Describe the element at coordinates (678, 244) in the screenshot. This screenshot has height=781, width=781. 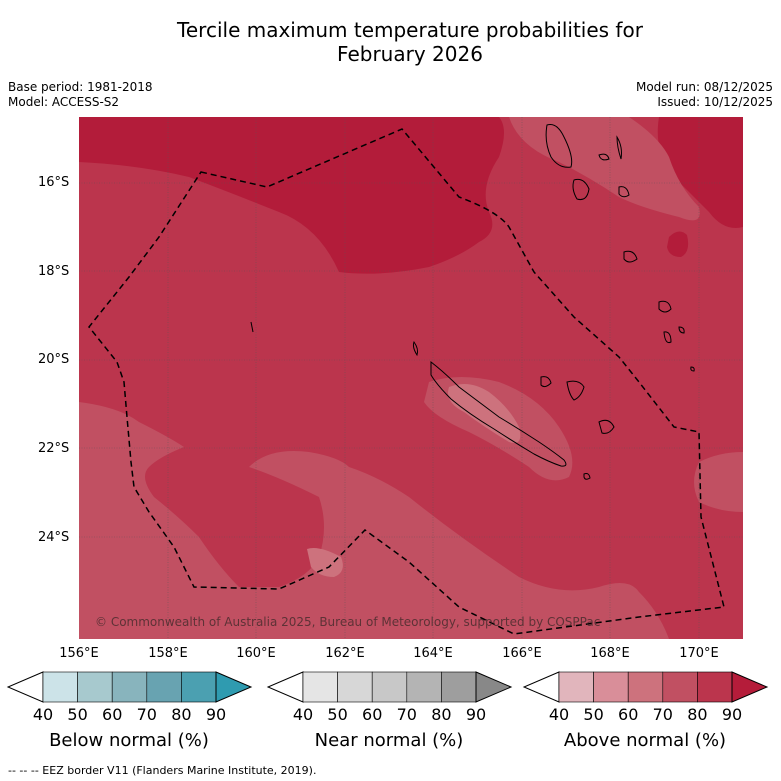
I see `dark-region-east-spot` at that location.